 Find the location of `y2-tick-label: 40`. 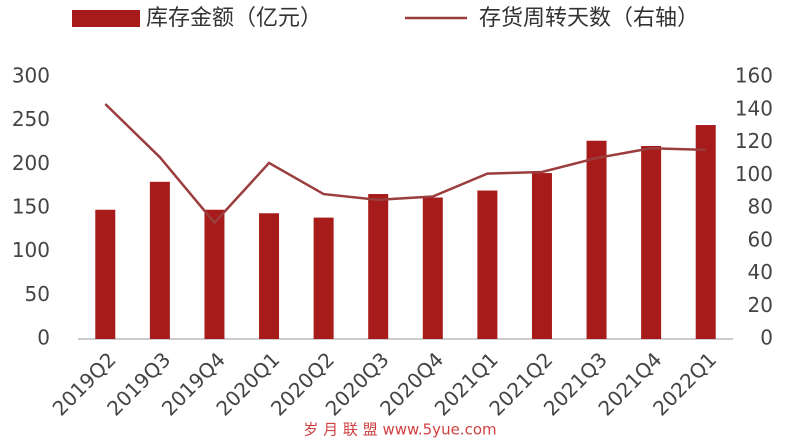

y2-tick-label: 40 is located at coordinates (760, 272).